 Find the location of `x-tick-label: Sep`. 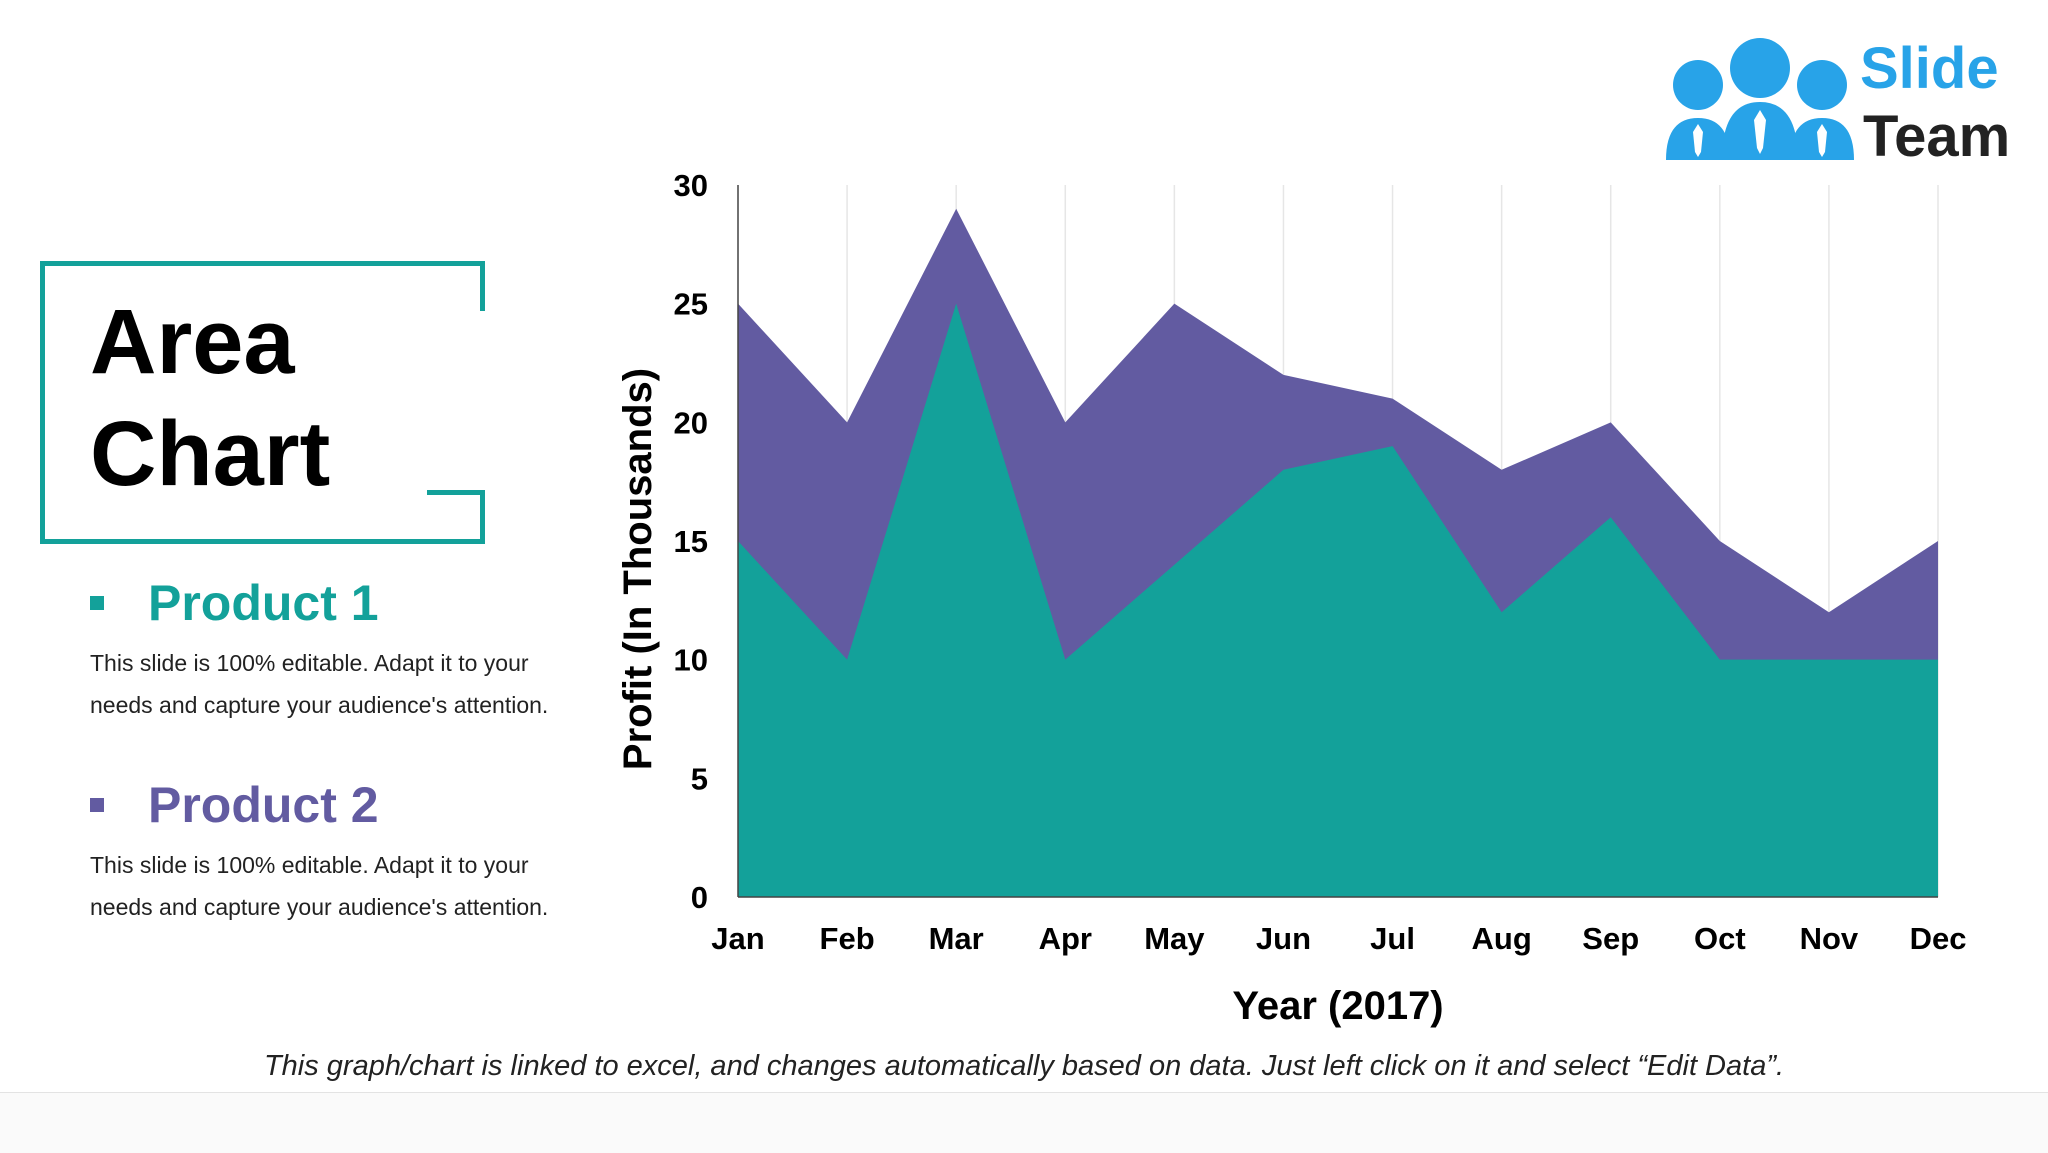

x-tick-label: Sep is located at coordinates (1610, 938).